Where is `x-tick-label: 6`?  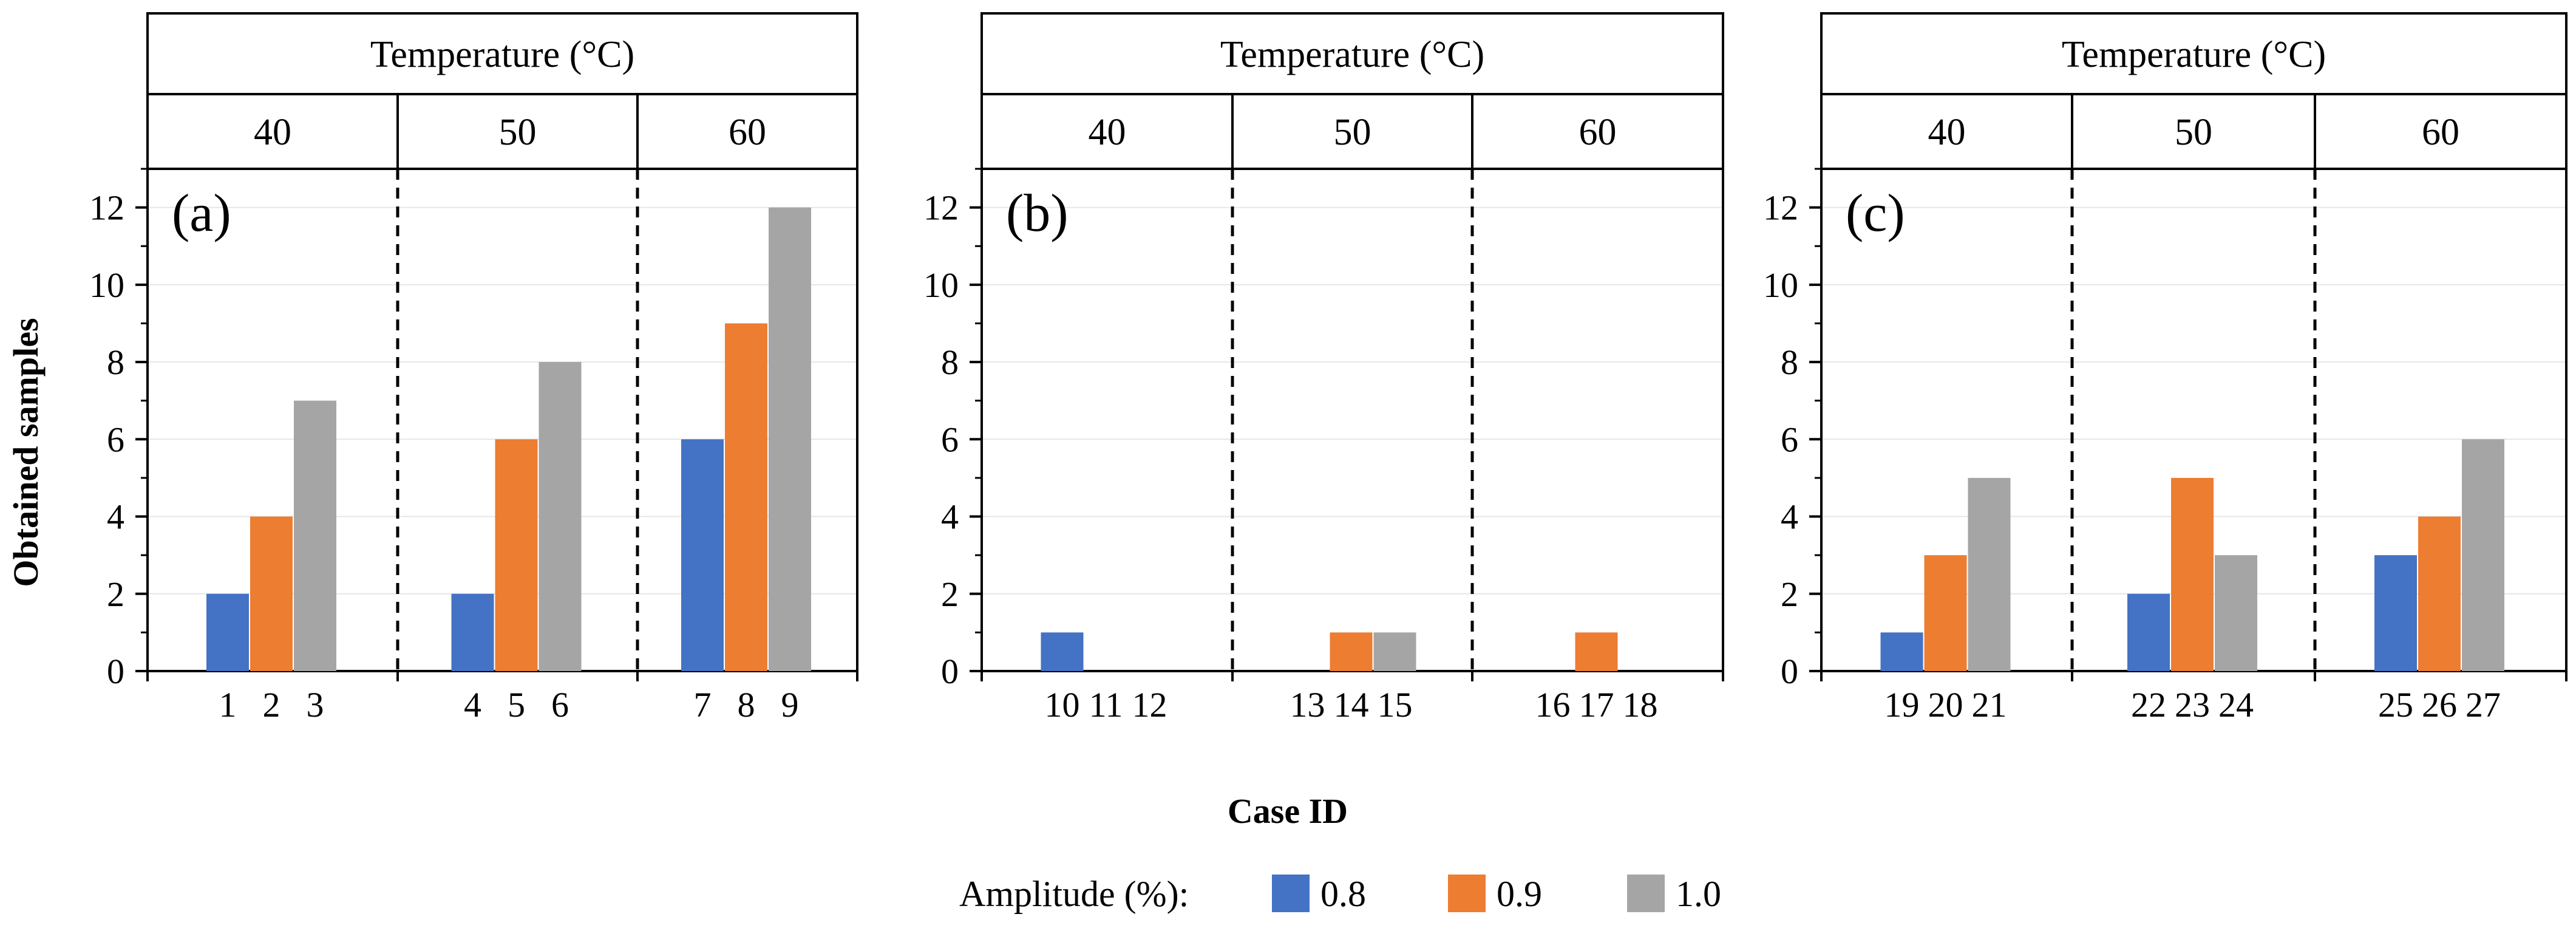
x-tick-label: 6 is located at coordinates (560, 705).